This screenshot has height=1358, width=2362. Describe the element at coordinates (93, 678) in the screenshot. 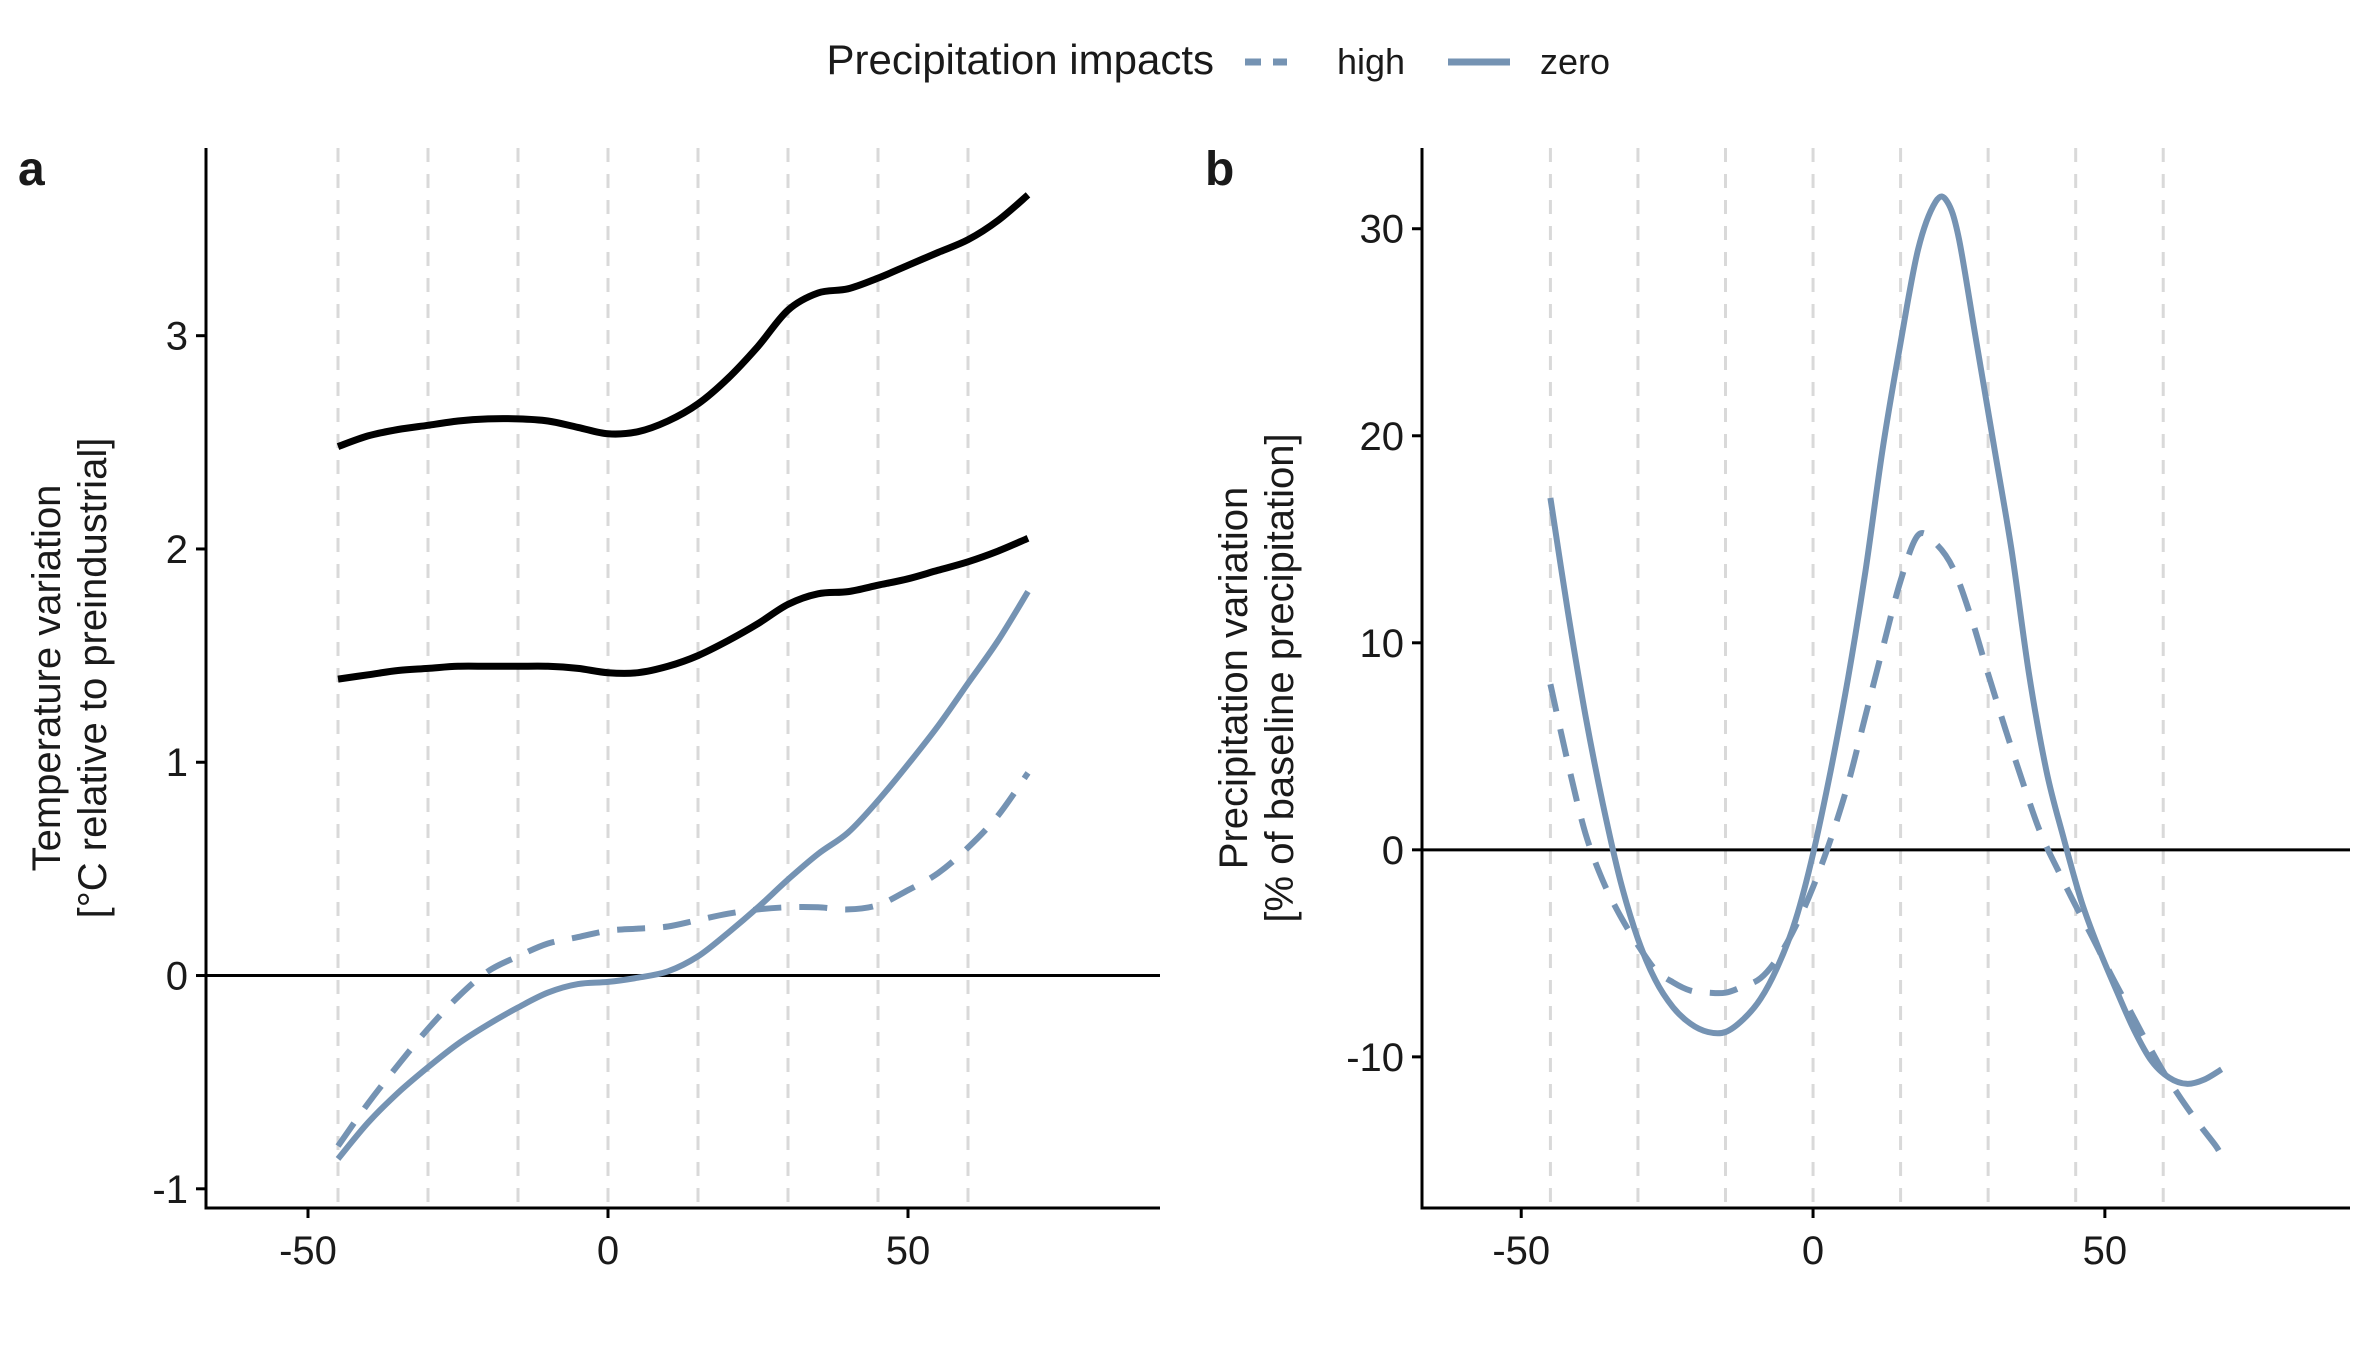

I see `y-axis-title-line: [°C relative to preindustrial]` at that location.